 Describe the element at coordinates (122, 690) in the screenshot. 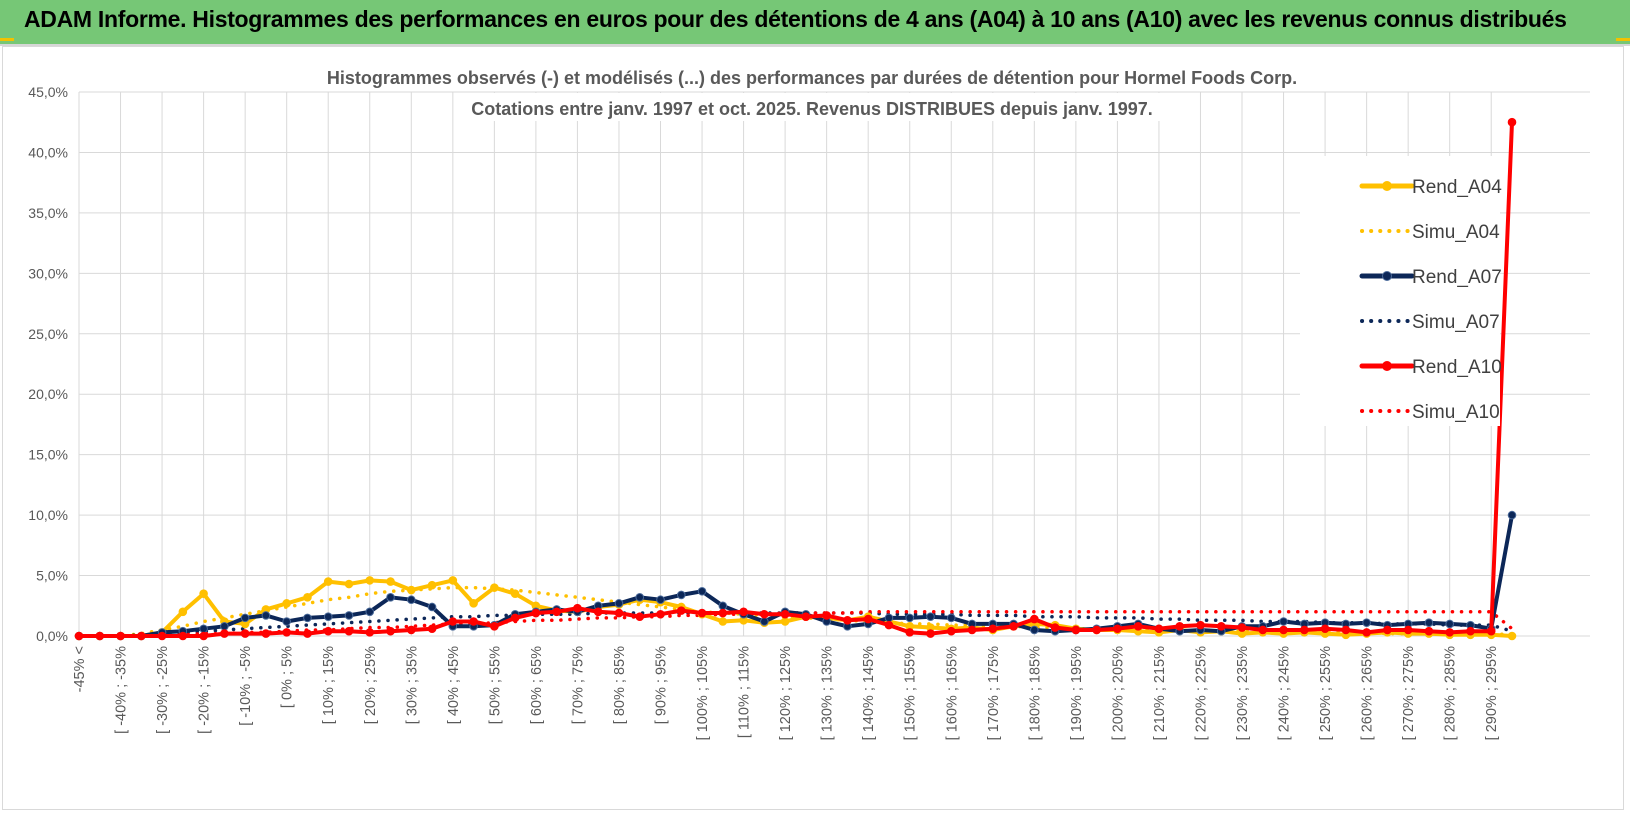

I see `x-tick-label: [ -40% ; -35%` at that location.